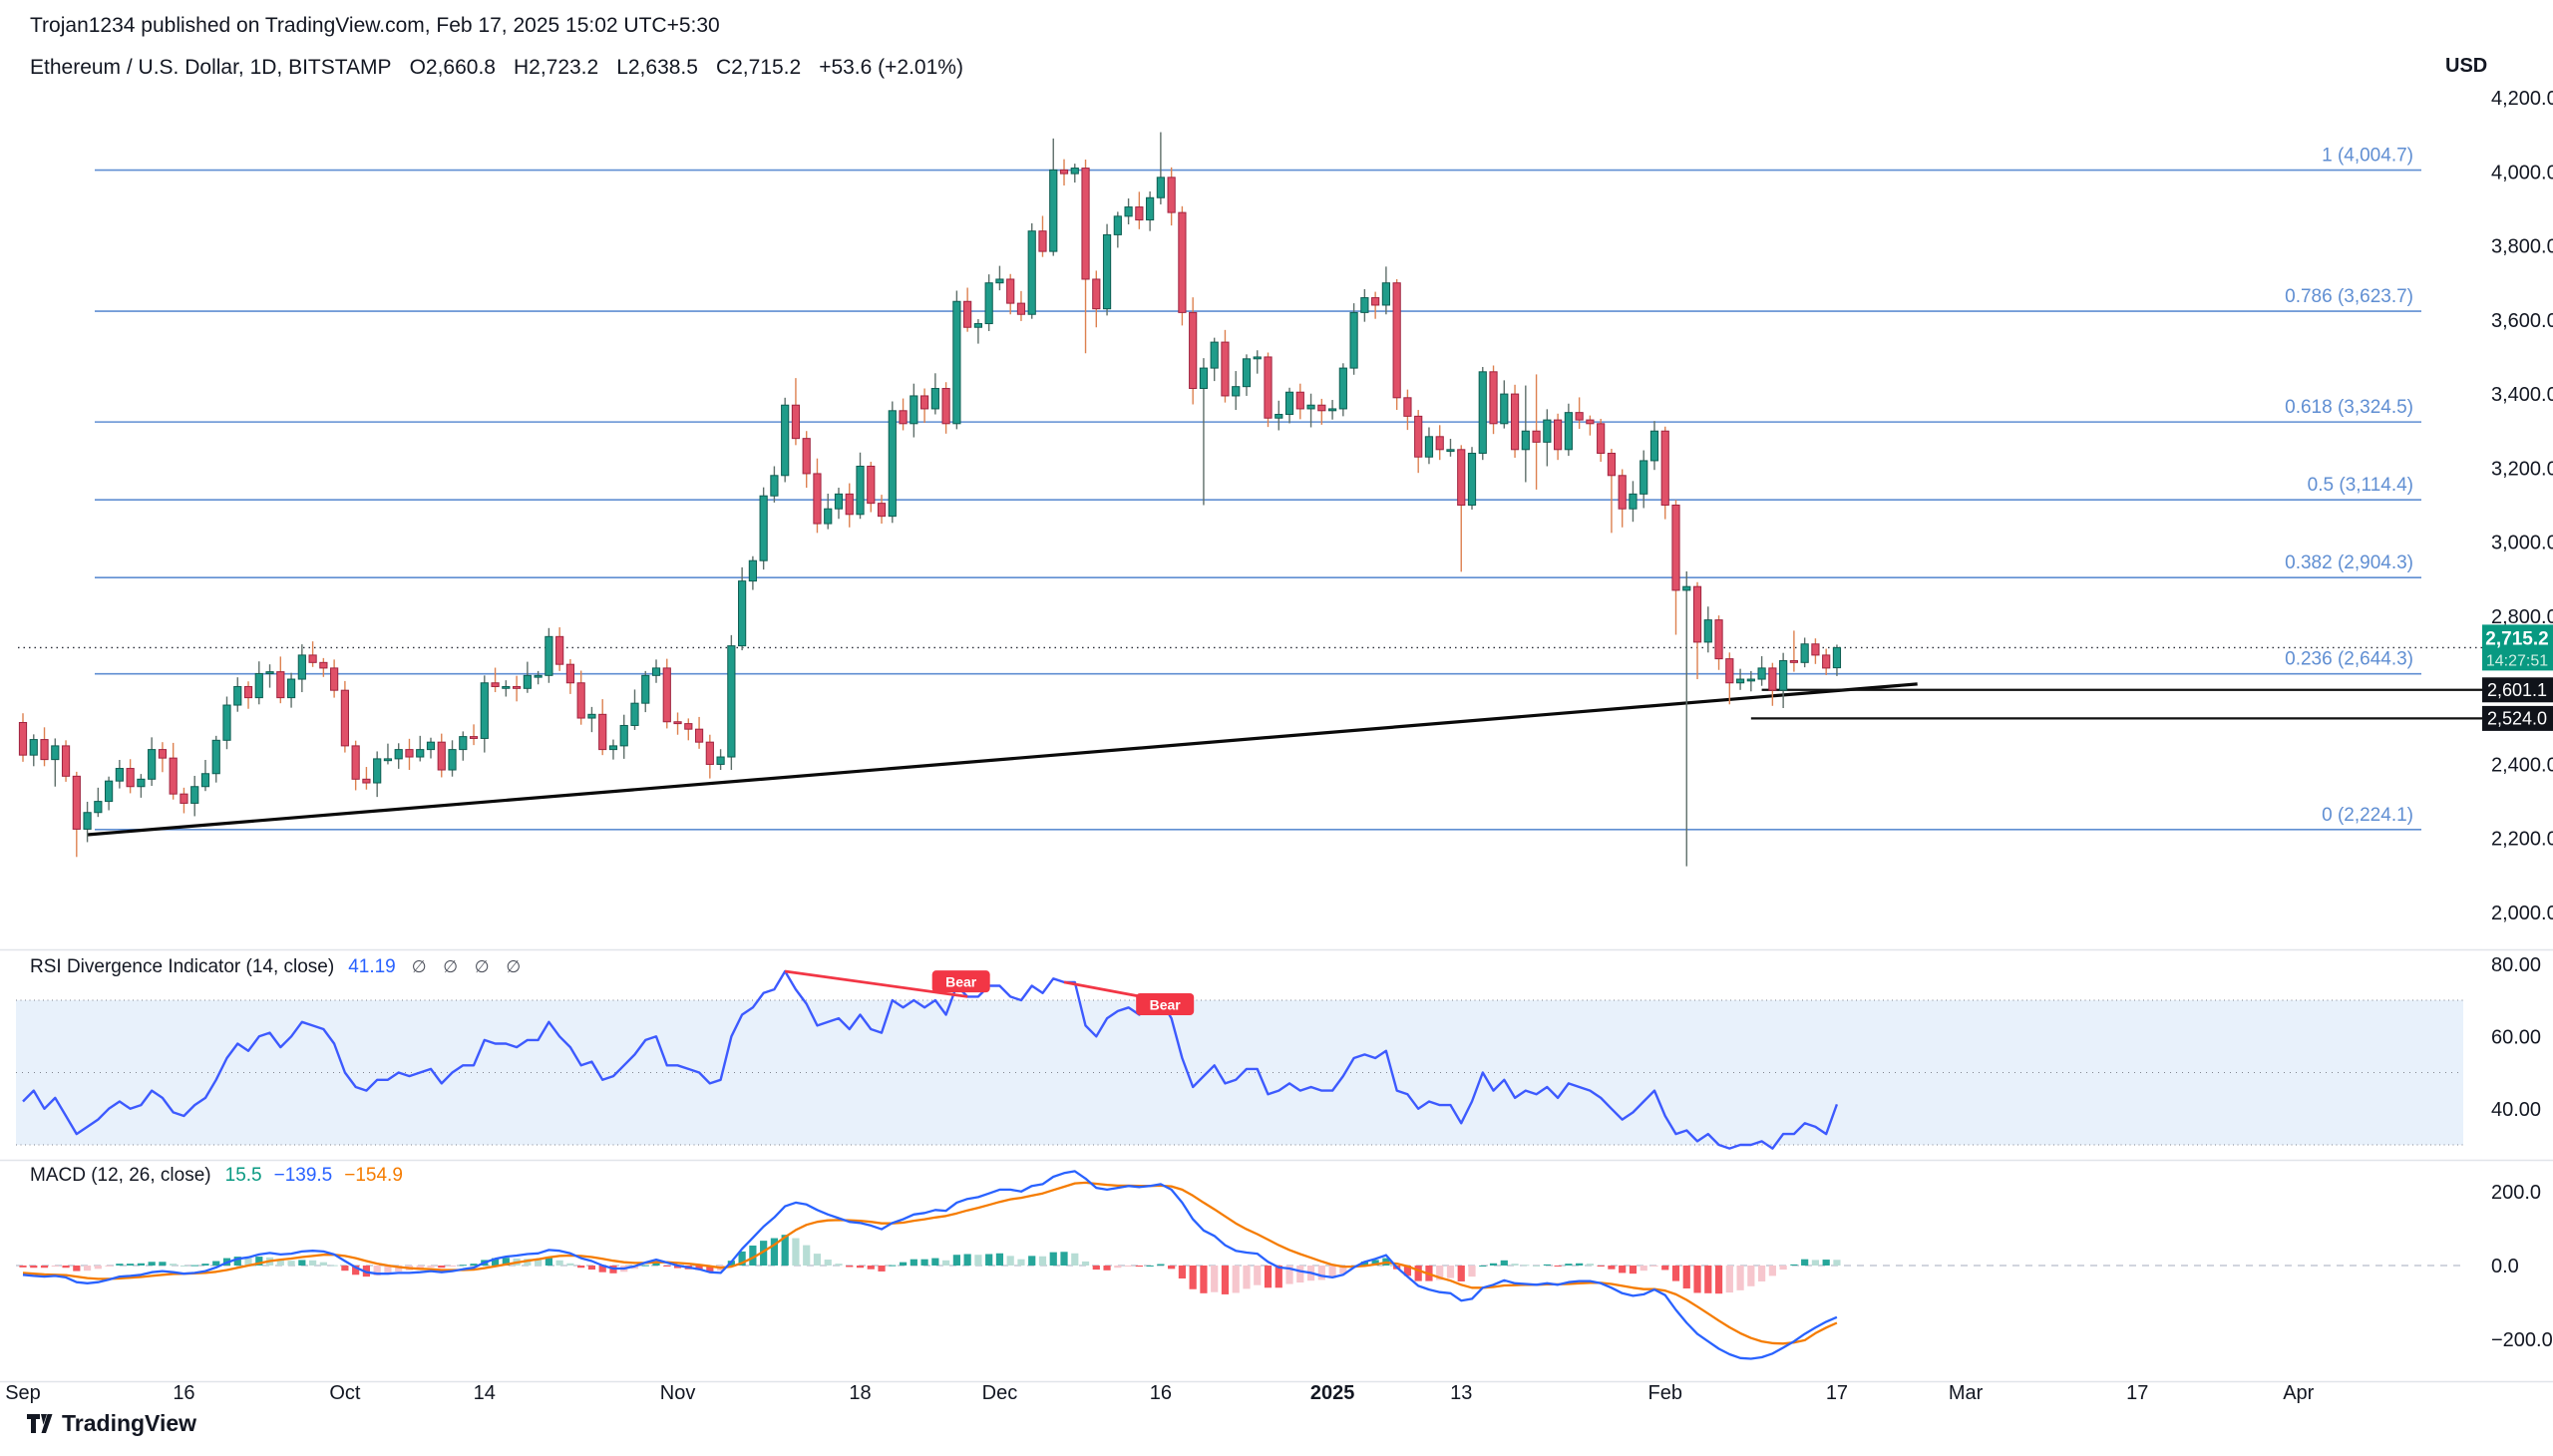  I want to click on svg-text: 2,400.0, so click(2522, 765).